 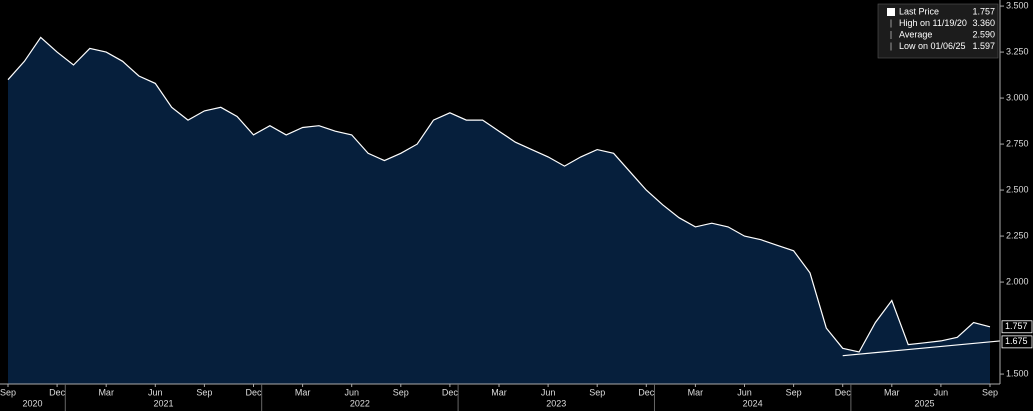 I want to click on year-label: 2020, so click(x=33, y=403).